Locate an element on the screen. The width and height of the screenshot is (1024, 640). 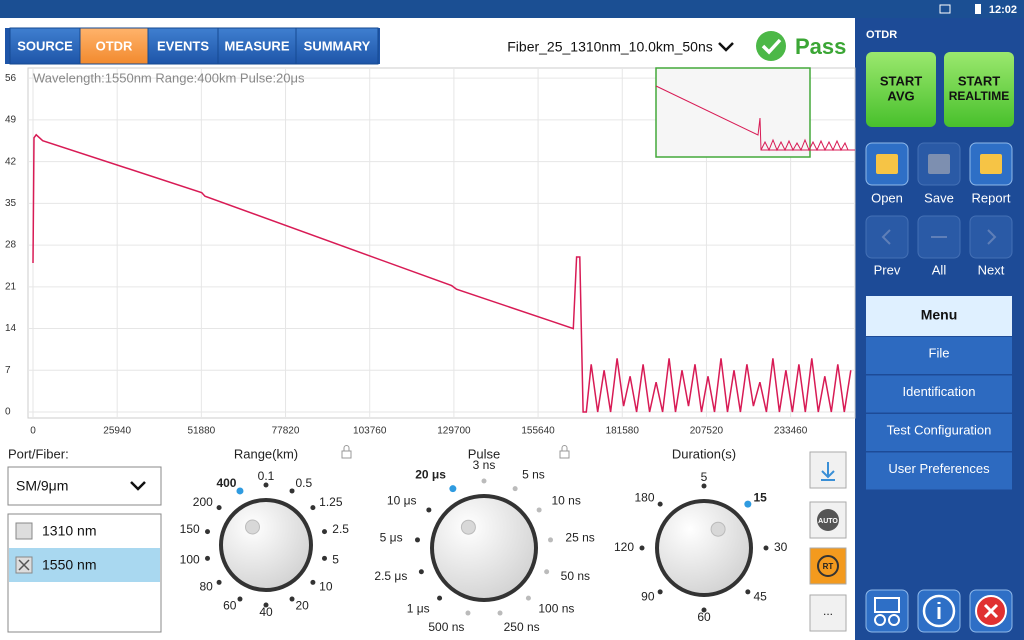
dial-option: 2.5 is located at coordinates (340, 529).